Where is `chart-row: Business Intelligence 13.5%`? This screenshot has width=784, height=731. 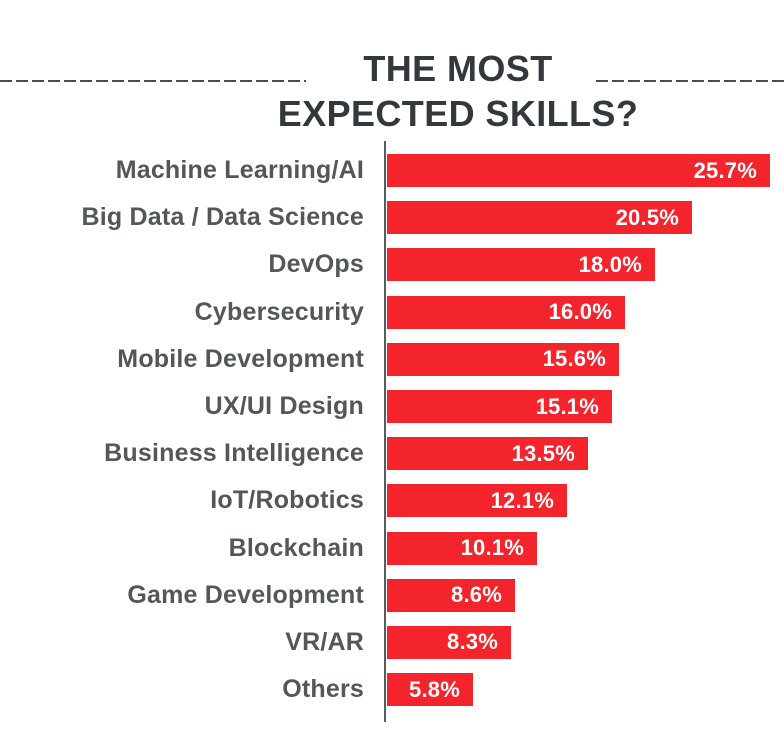 chart-row: Business Intelligence 13.5% is located at coordinates (392, 453).